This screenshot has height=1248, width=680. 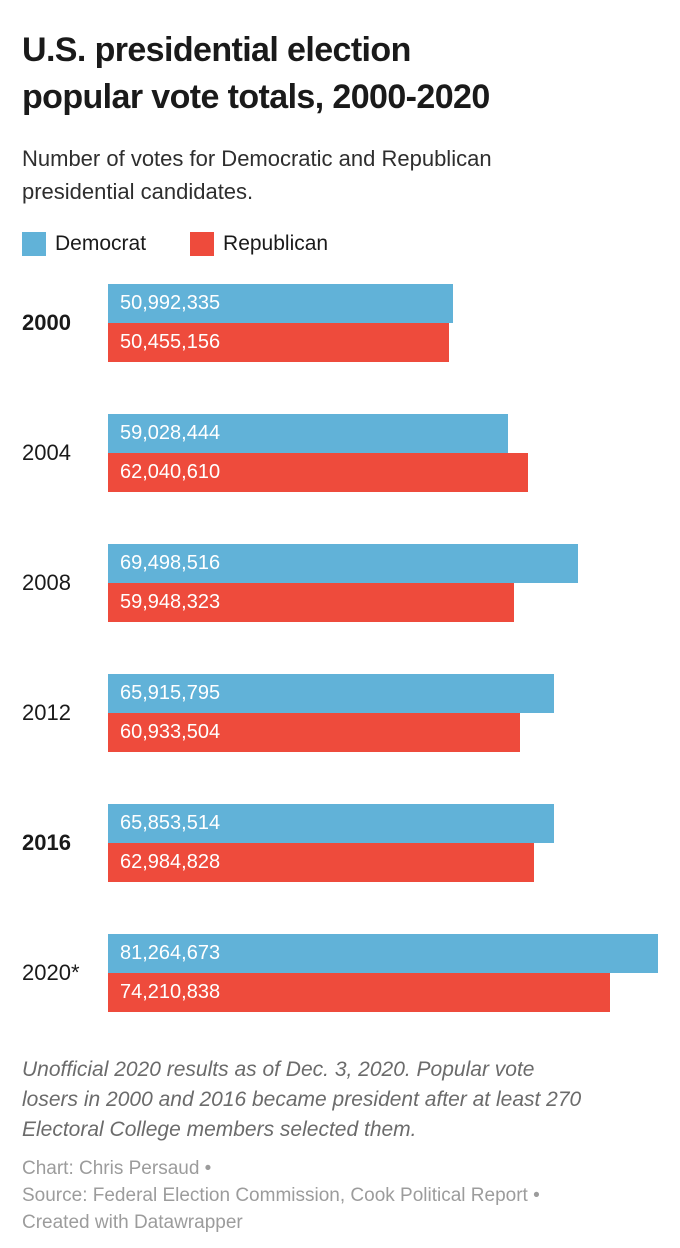 I want to click on republican-bar: 62,040,610, so click(x=318, y=472).